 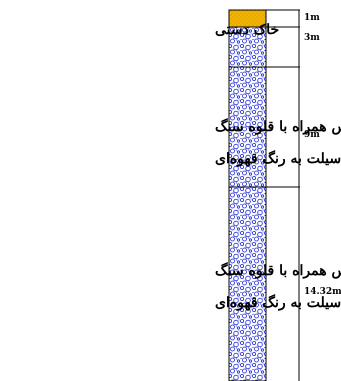 I want to click on layer-description-line: و سیلت به رنگ قهوه‌ای, so click(x=278, y=302).